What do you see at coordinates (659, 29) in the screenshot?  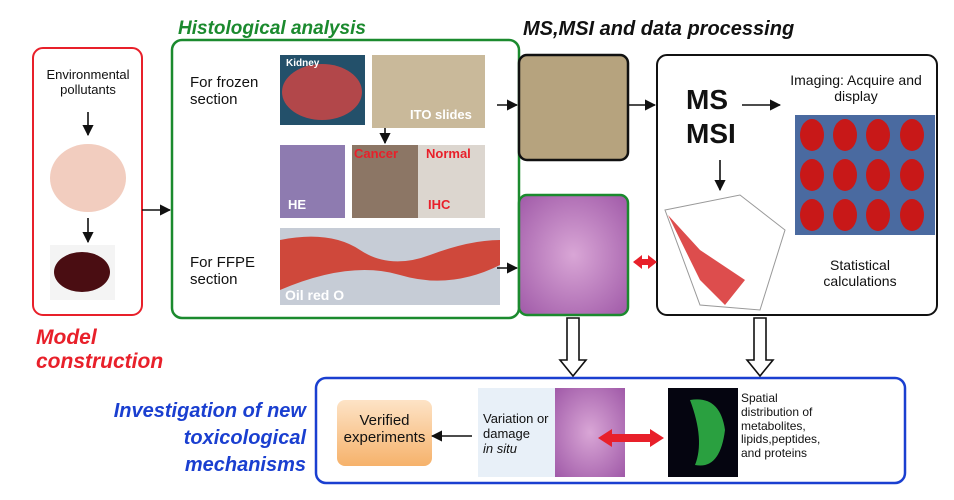 I see `ms-title: MS,MSI and data processing` at bounding box center [659, 29].